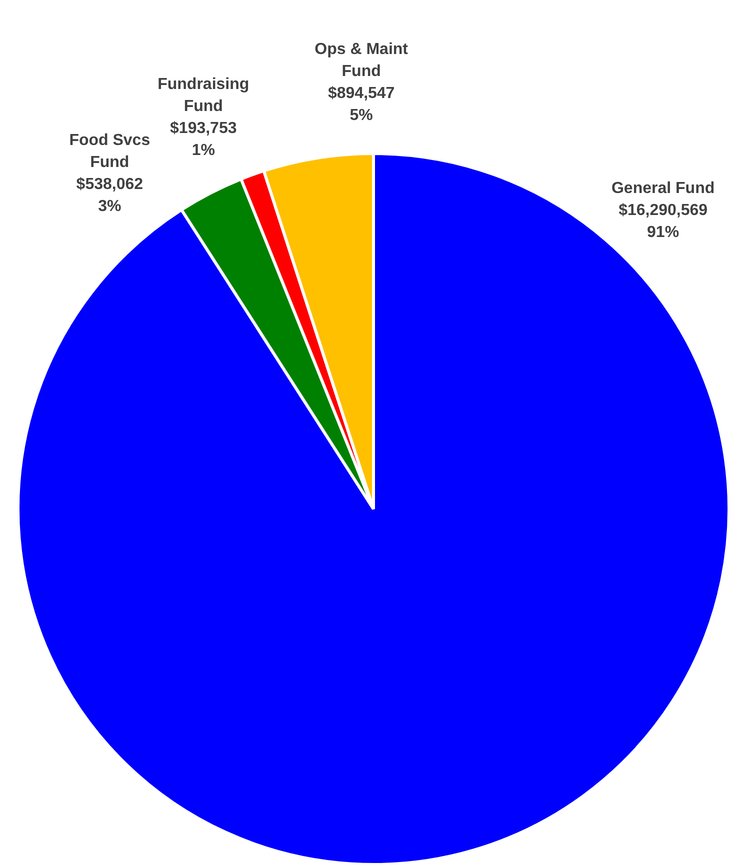 This screenshot has height=866, width=753. I want to click on data-label: $894,547 5%, so click(361, 104).